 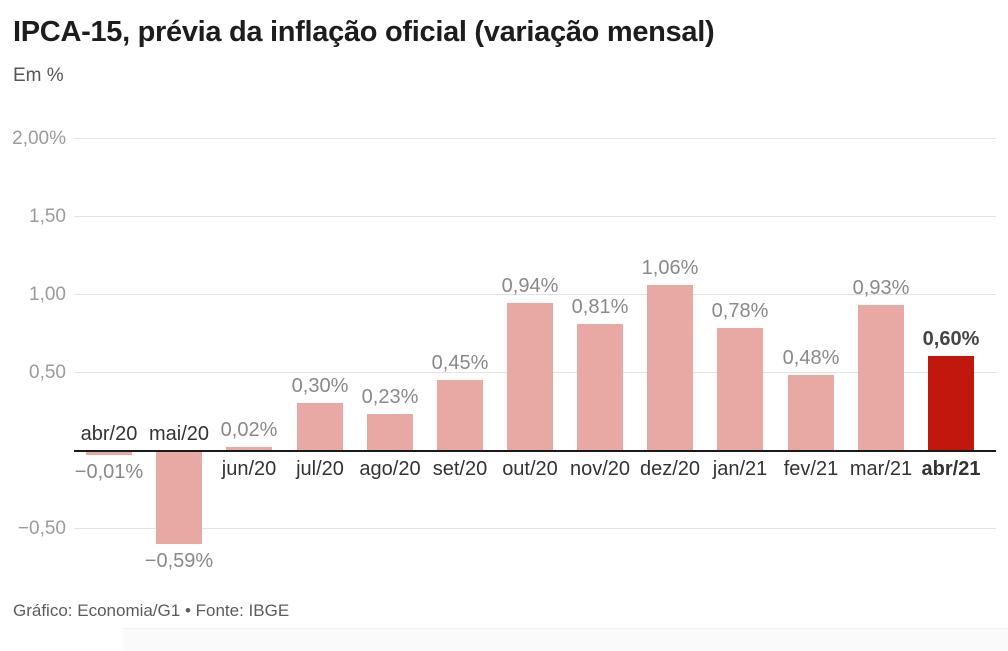 What do you see at coordinates (460, 363) in the screenshot?
I see `value-label-set/20: 0,45%` at bounding box center [460, 363].